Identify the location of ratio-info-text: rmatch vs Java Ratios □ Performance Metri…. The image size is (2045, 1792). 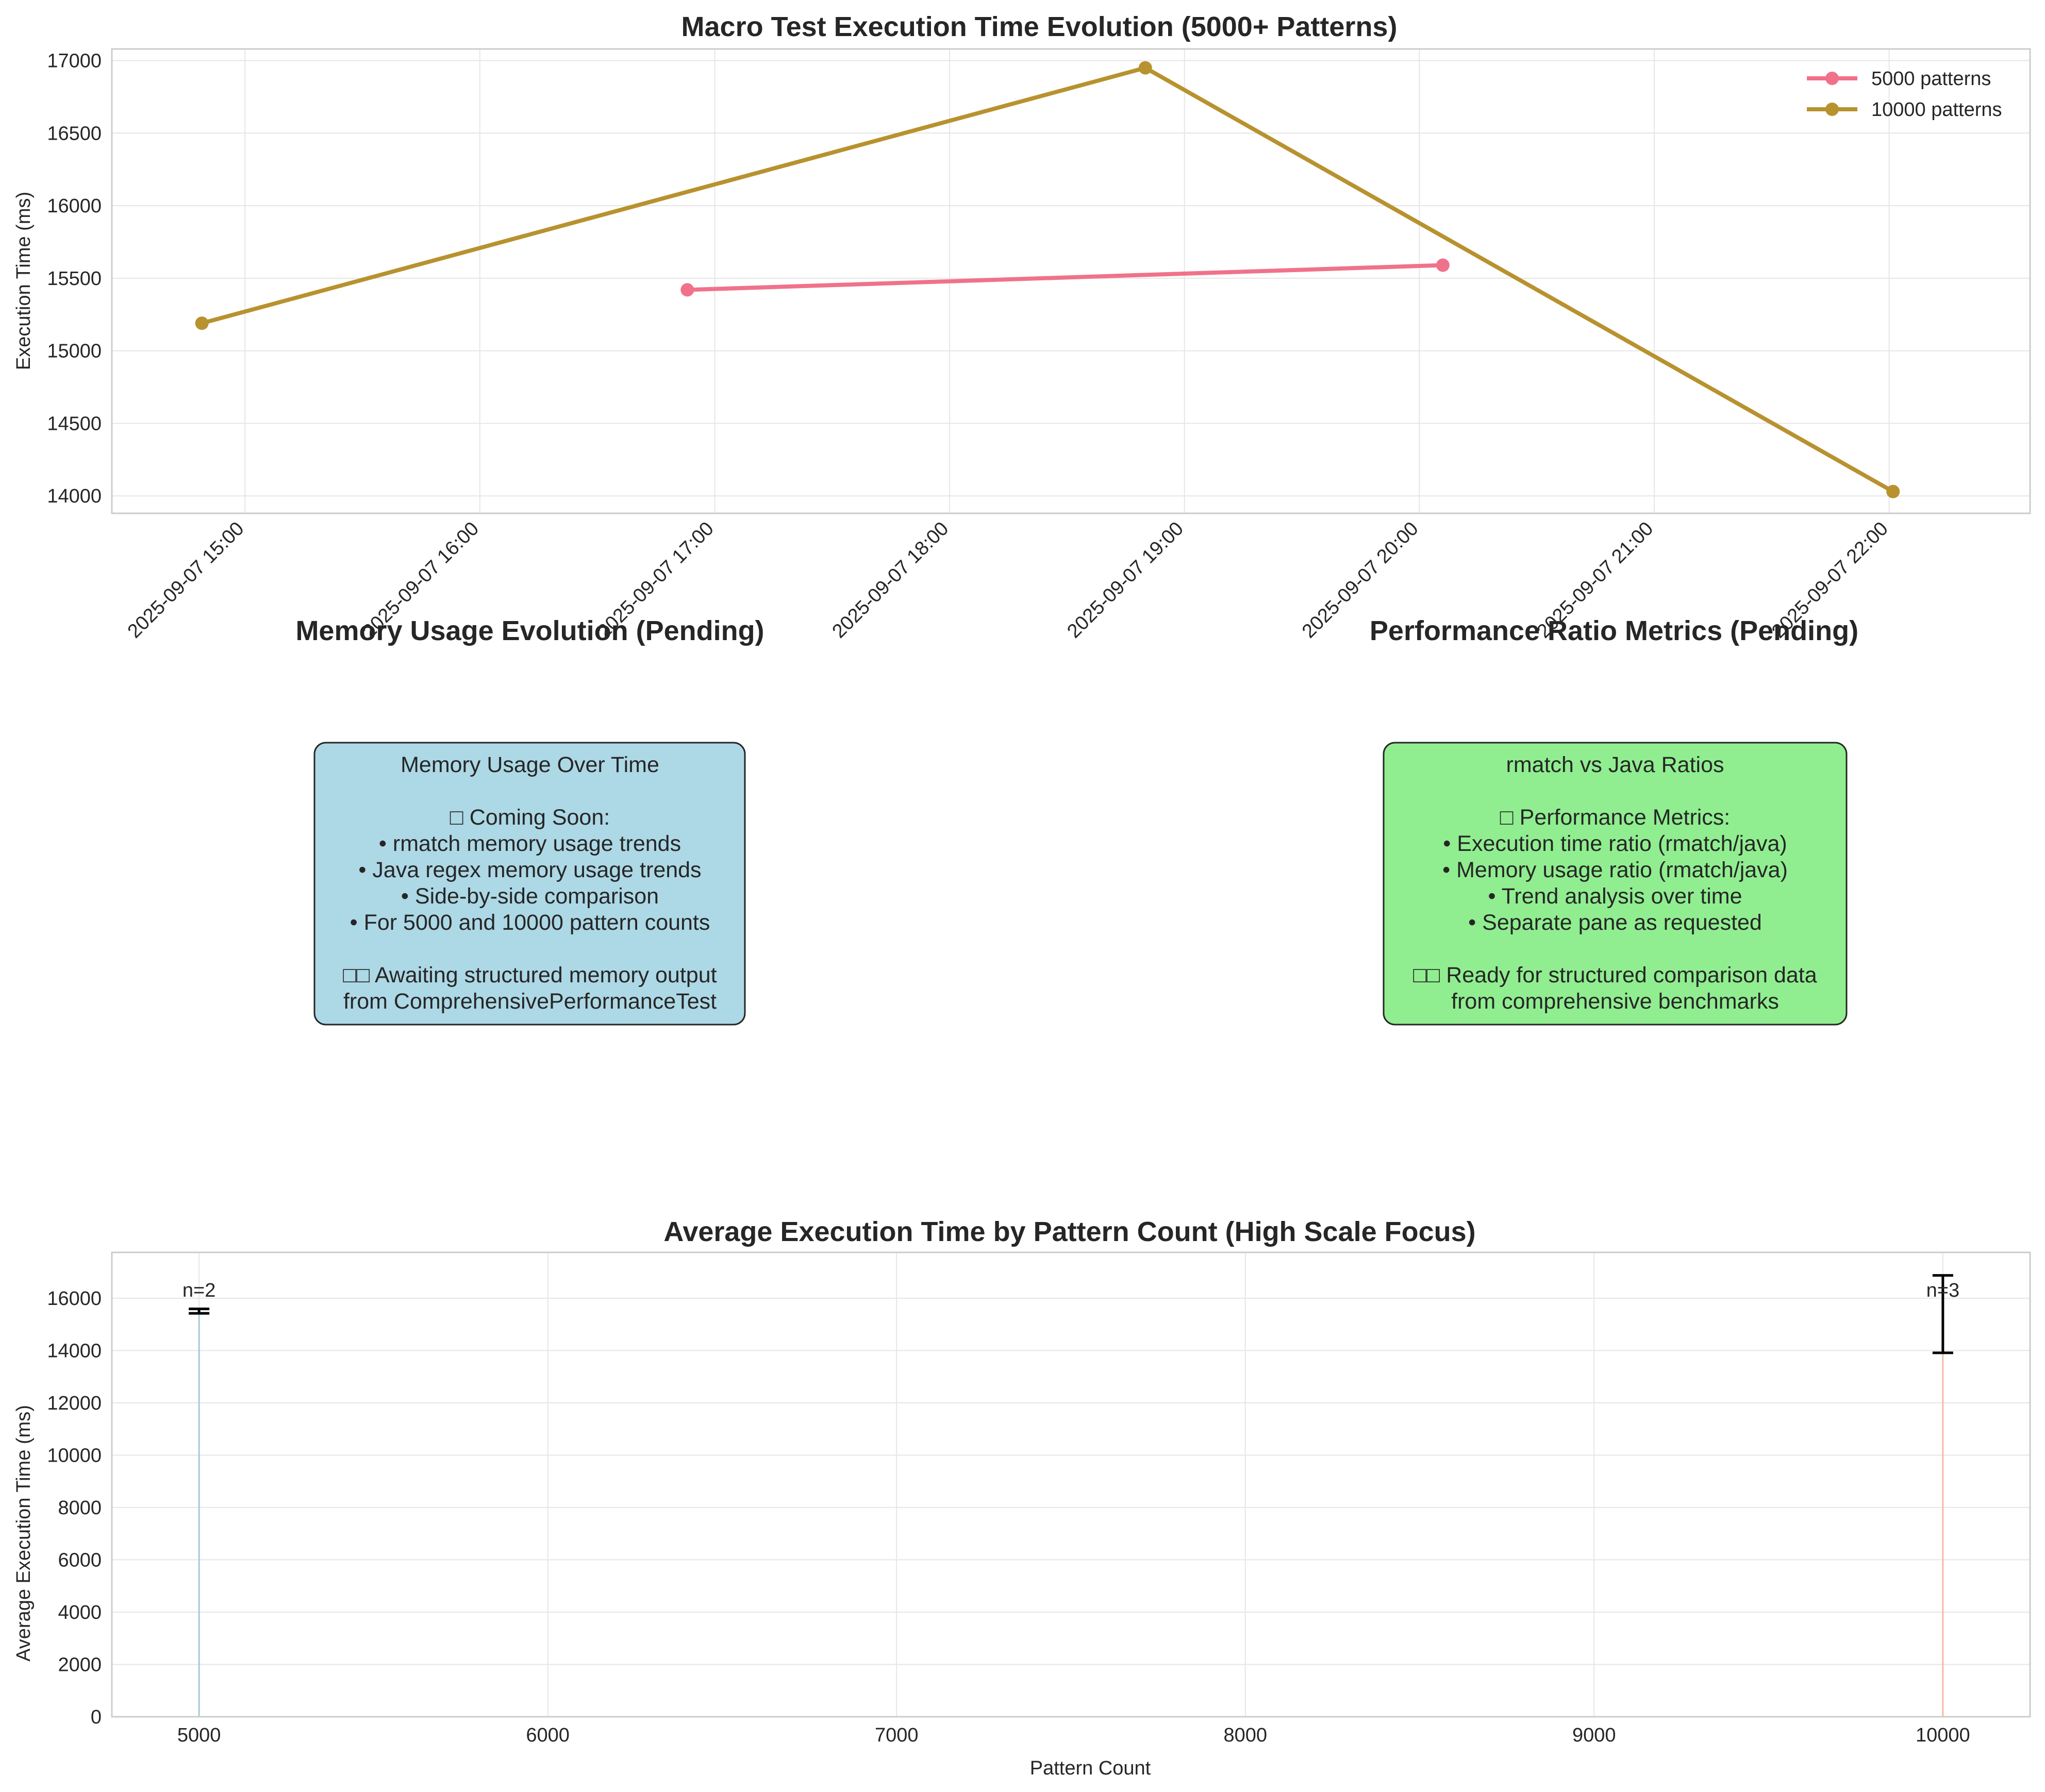
(1615, 883).